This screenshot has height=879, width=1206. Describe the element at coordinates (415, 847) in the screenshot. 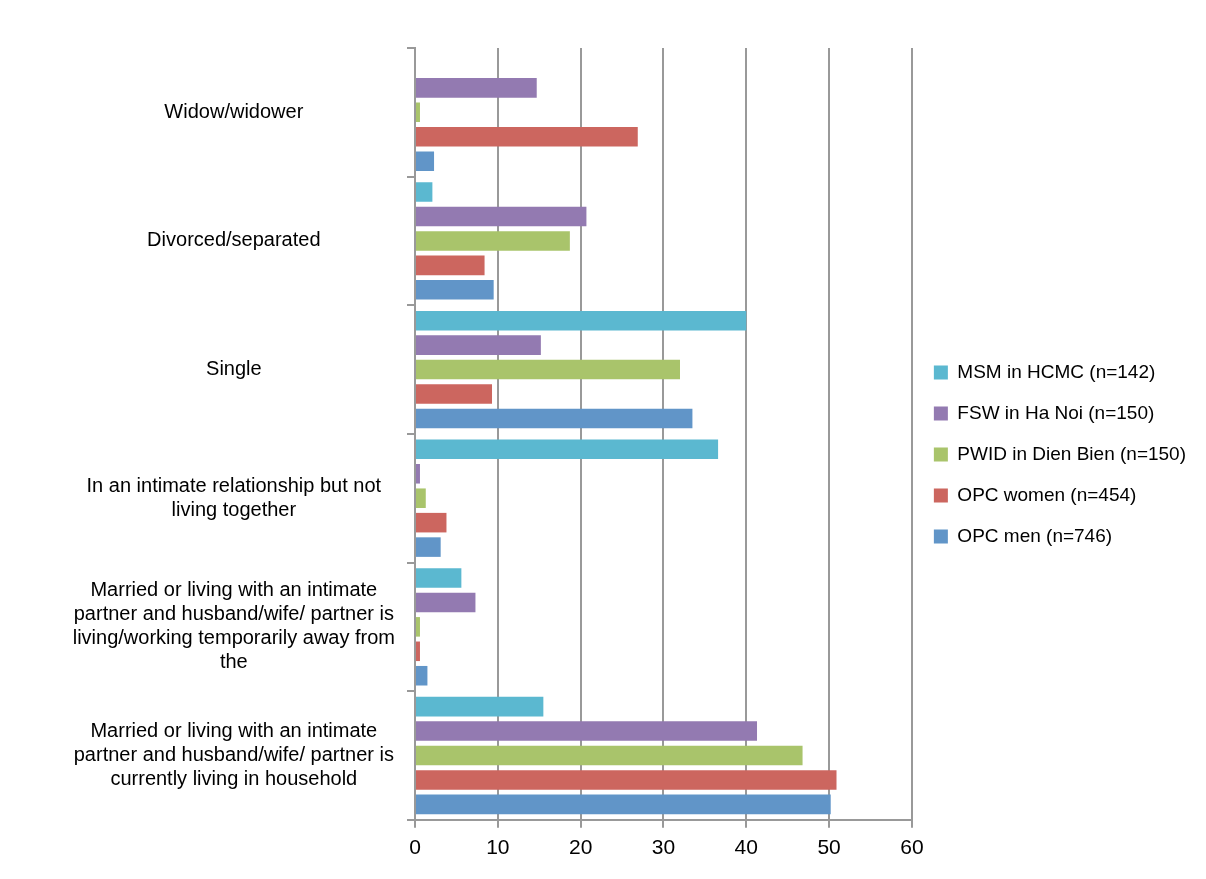

I see `x-tick-label: 0` at that location.